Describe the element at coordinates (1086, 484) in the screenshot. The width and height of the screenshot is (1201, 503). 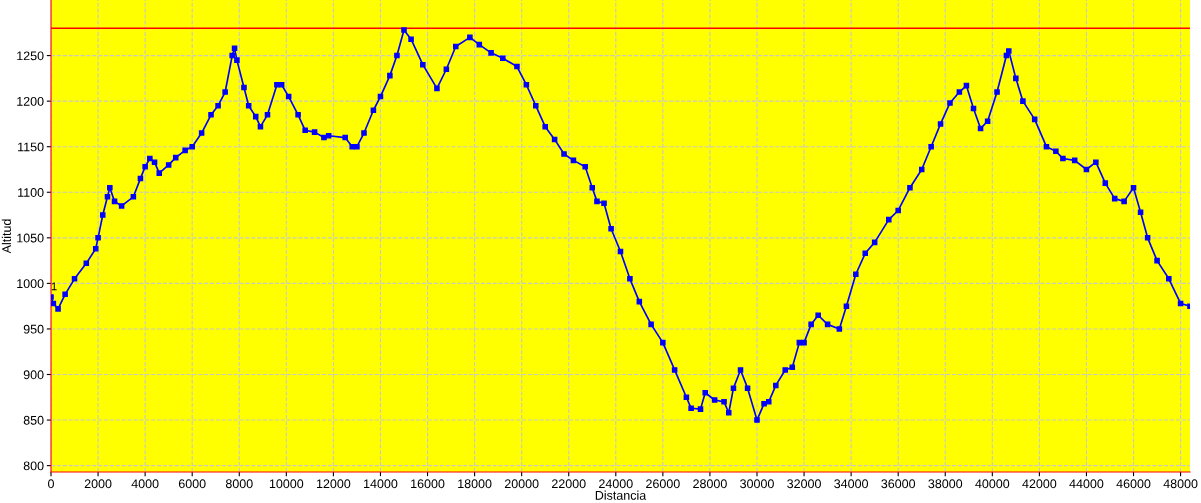
I see `x-tick-label: 44000` at that location.